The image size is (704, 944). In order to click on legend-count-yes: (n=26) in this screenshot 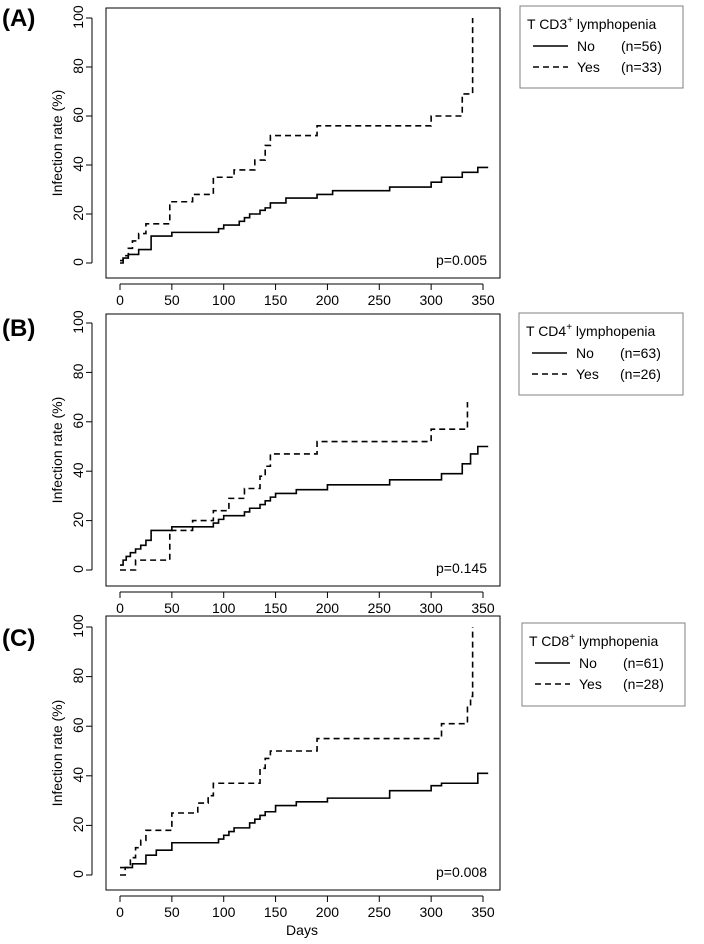, I will do `click(640, 374)`.